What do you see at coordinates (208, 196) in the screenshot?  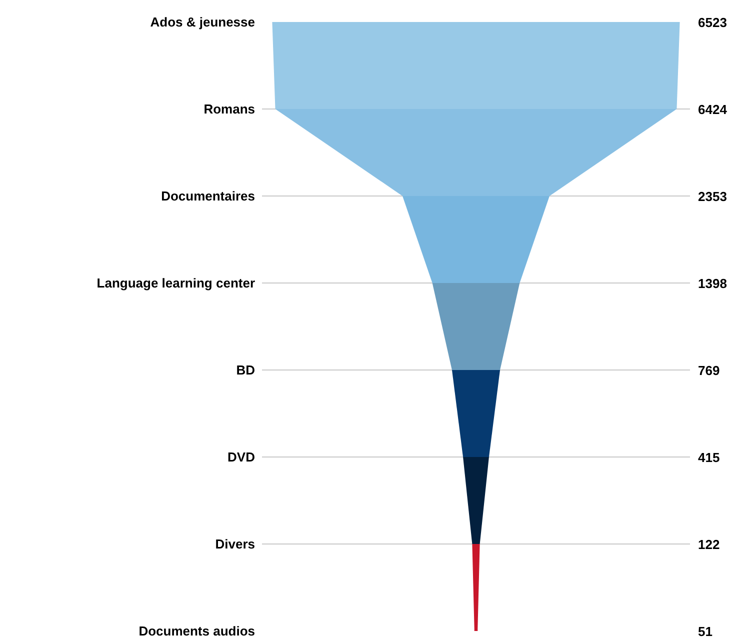 I see `category-label: Documentaires` at bounding box center [208, 196].